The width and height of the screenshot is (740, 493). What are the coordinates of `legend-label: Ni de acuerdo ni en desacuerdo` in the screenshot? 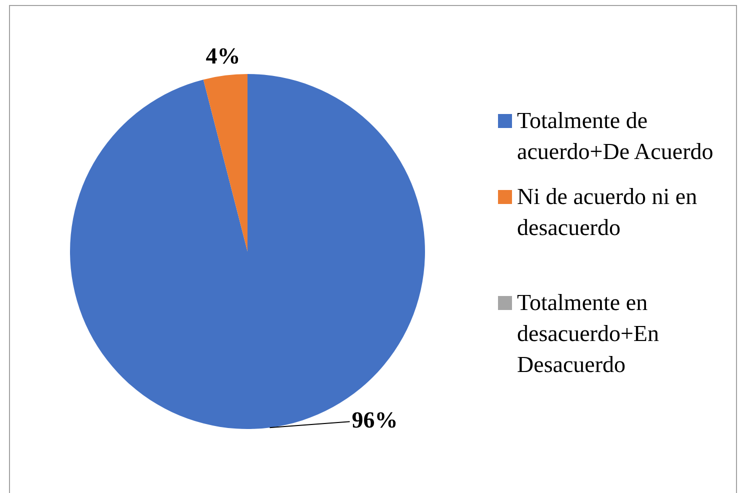 It's located at (607, 212).